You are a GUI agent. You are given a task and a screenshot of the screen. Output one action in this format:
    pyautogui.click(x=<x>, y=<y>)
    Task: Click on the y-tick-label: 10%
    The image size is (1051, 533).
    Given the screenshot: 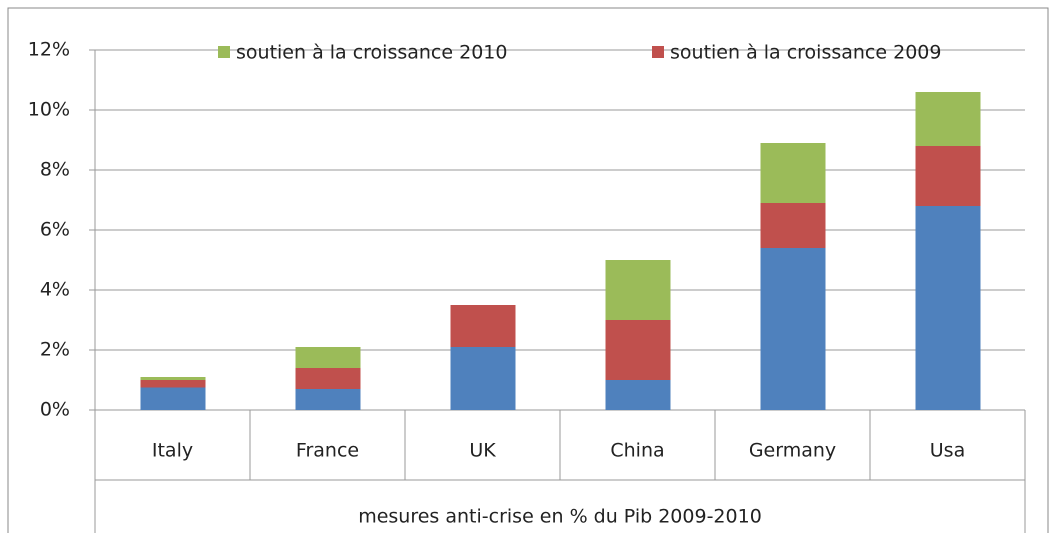 What is the action you would take?
    pyautogui.click(x=49, y=110)
    